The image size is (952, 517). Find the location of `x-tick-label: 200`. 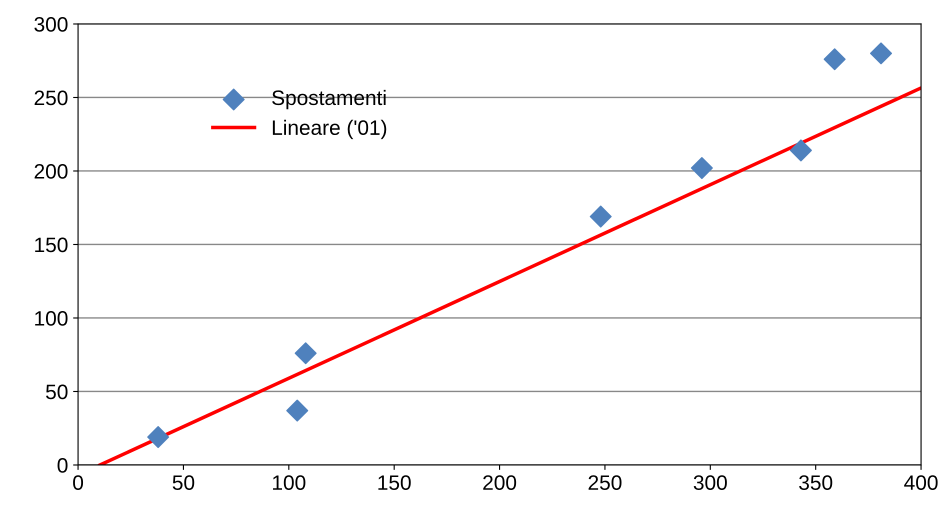

x-tick-label: 200 is located at coordinates (499, 482).